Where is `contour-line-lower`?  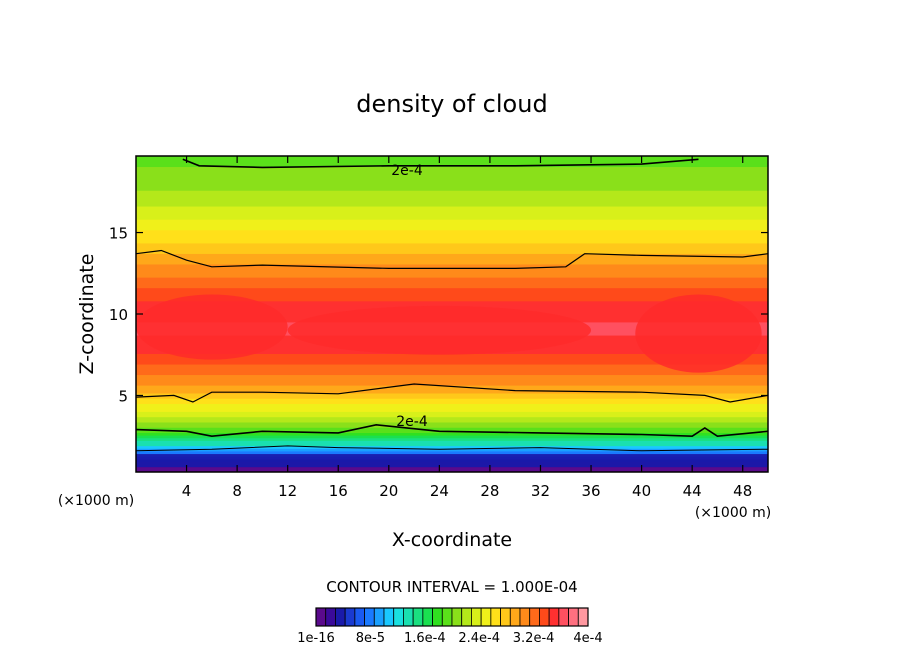
contour-line-lower is located at coordinates (452, 393).